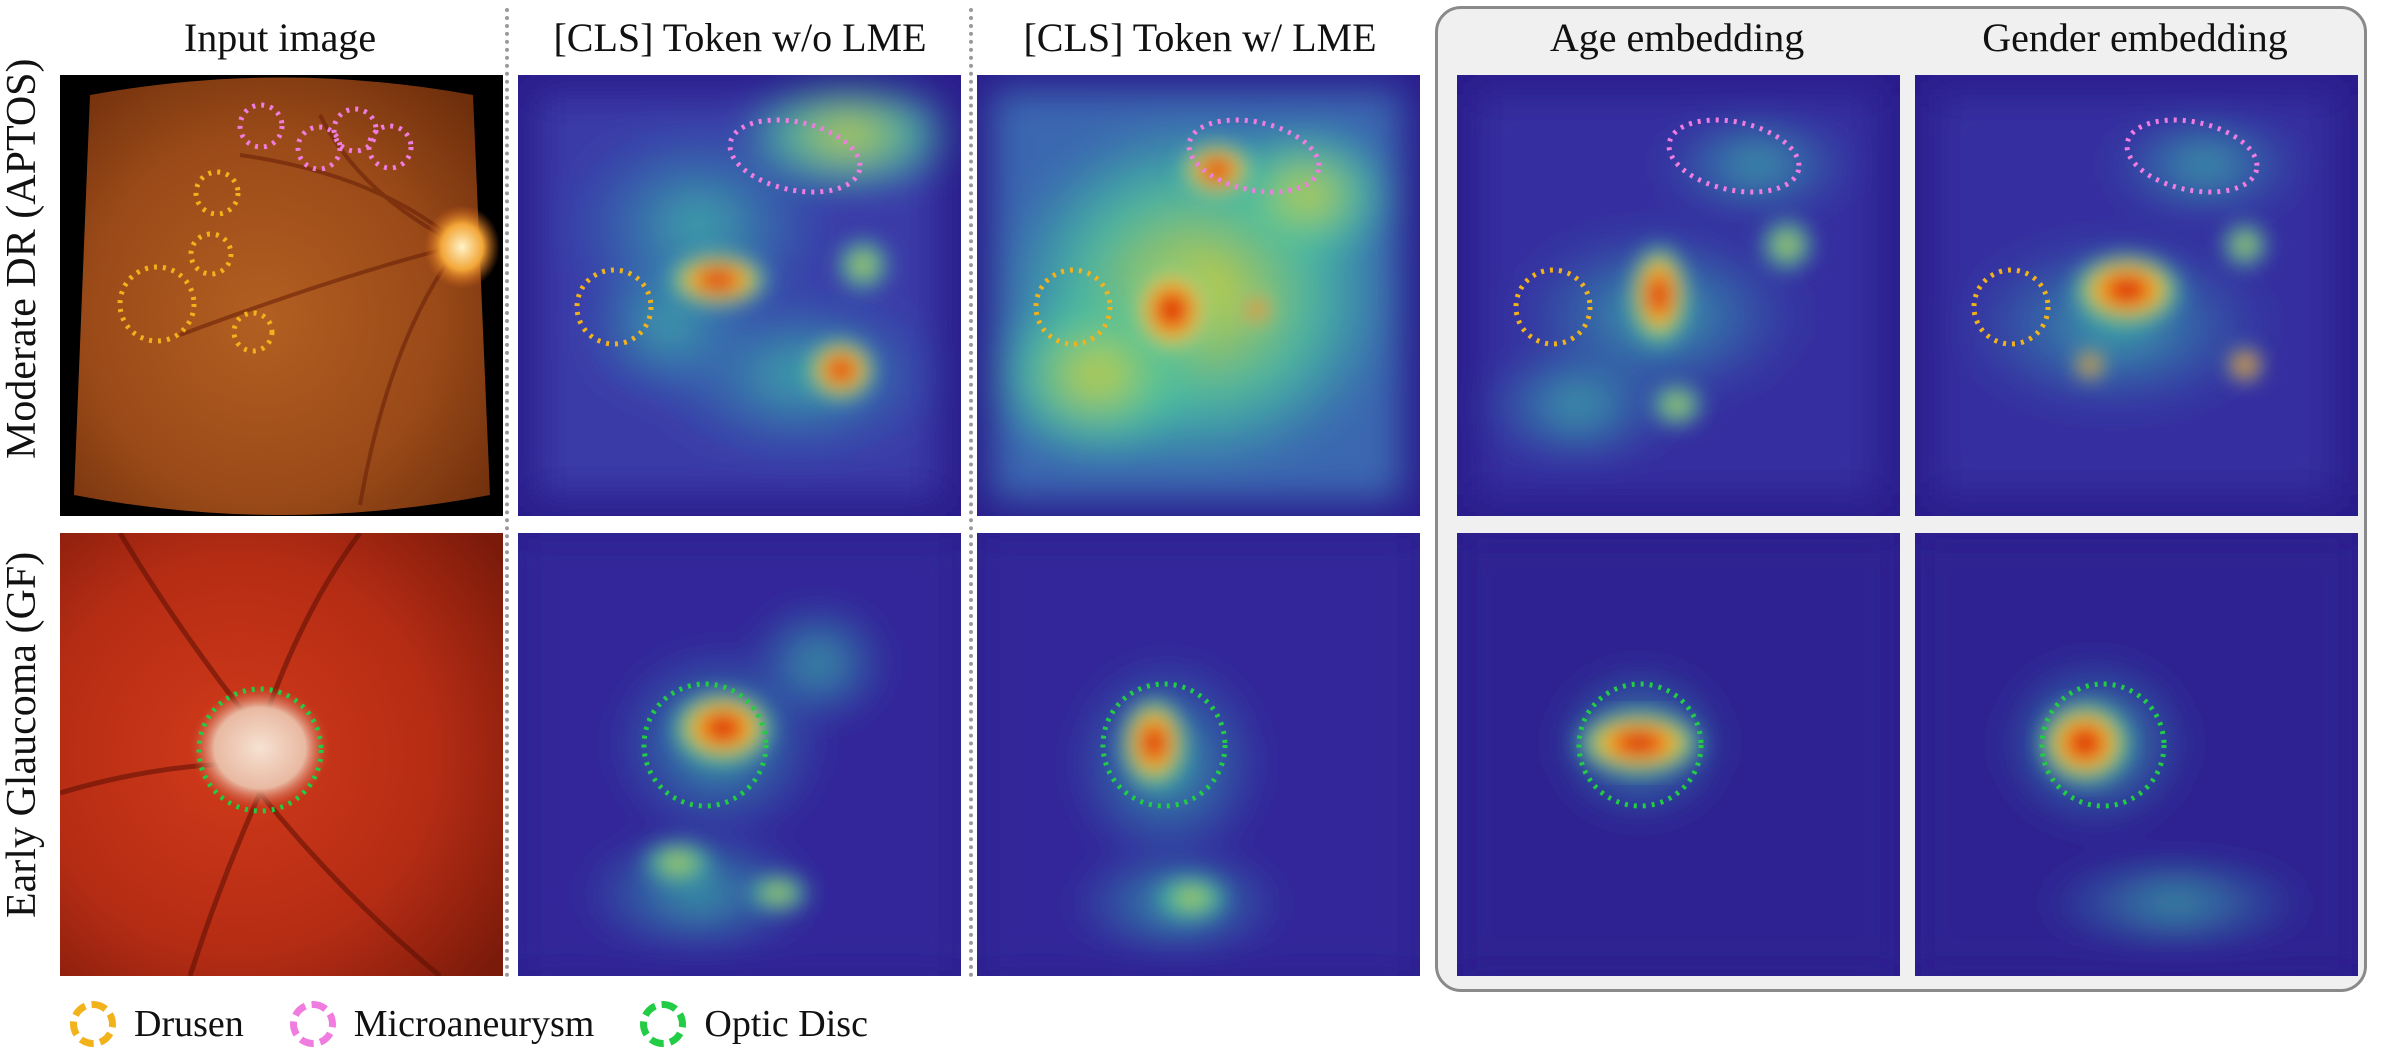 The height and width of the screenshot is (1053, 2387). Describe the element at coordinates (1198, 295) in the screenshot. I see `heatmap-cls-with-lme-dr` at that location.